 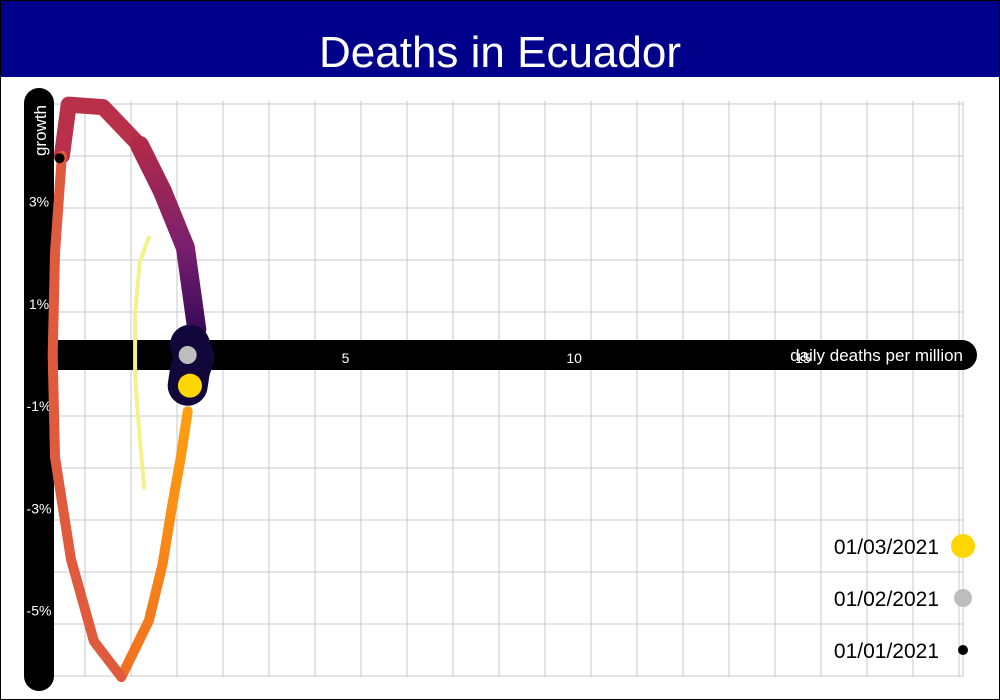 What do you see at coordinates (886, 547) in the screenshot?
I see `legend-label: 01/03/2021` at bounding box center [886, 547].